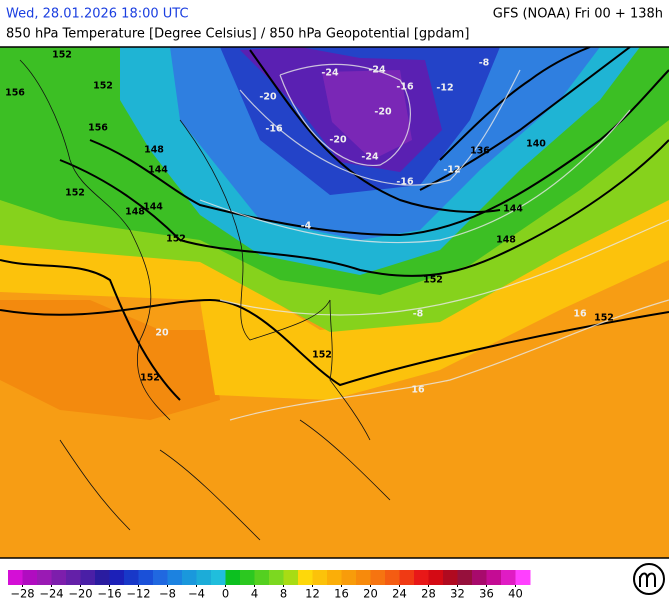  I want to click on logo, so click(649, 579).